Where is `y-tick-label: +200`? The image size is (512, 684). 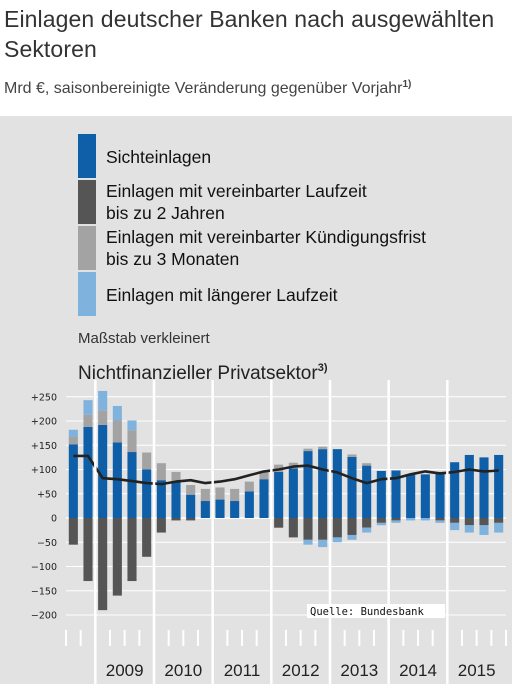
y-tick-label: +200 is located at coordinates (44, 422).